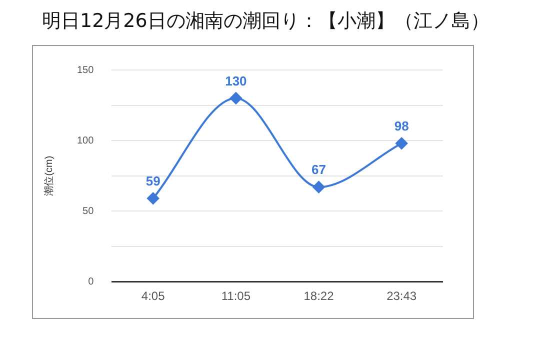 This screenshot has width=552, height=348. Describe the element at coordinates (319, 296) in the screenshot. I see `x-tick-label: 18:22` at that location.